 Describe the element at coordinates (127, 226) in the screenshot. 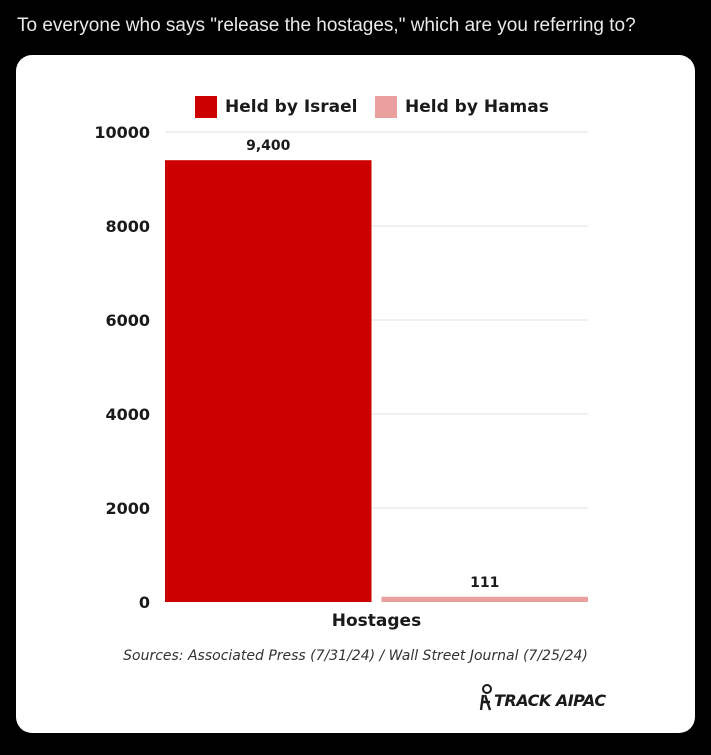

I see `y-tick-label: 8000` at that location.